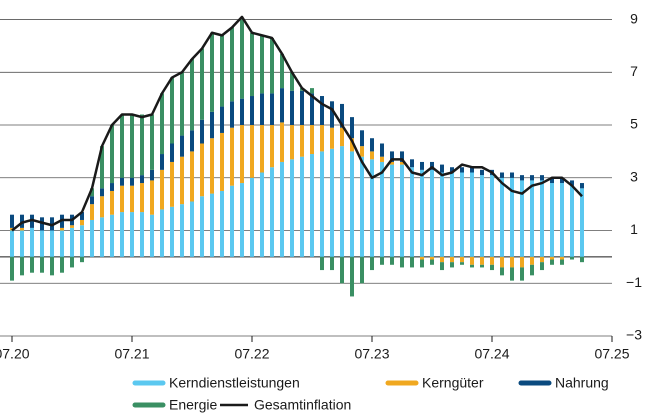 The height and width of the screenshot is (414, 664). Describe the element at coordinates (634, 124) in the screenshot. I see `y-tick-label: 5` at that location.